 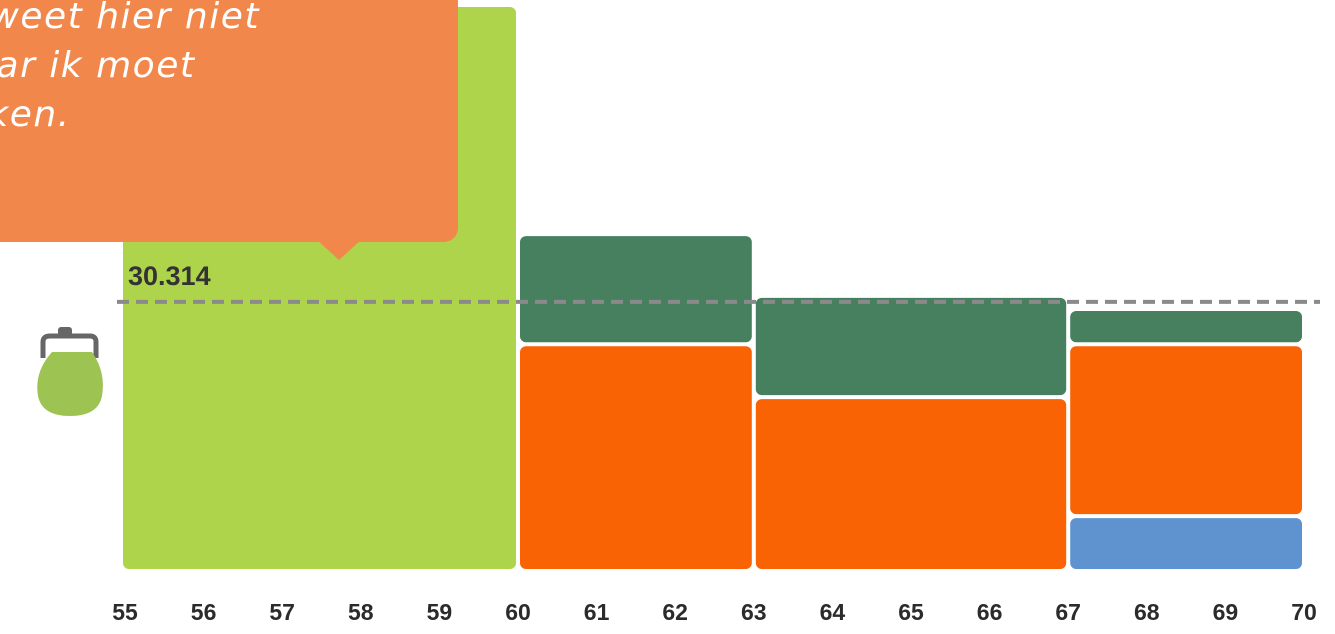 What do you see at coordinates (1186, 543) in the screenshot?
I see `bar-segment-blue` at bounding box center [1186, 543].